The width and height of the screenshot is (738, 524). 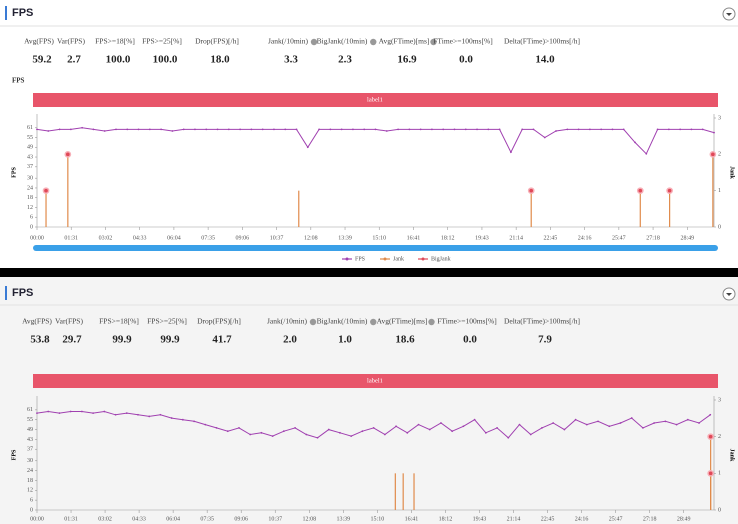 What do you see at coordinates (37, 519) in the screenshot?
I see `x-tick-label: 00:00` at bounding box center [37, 519].